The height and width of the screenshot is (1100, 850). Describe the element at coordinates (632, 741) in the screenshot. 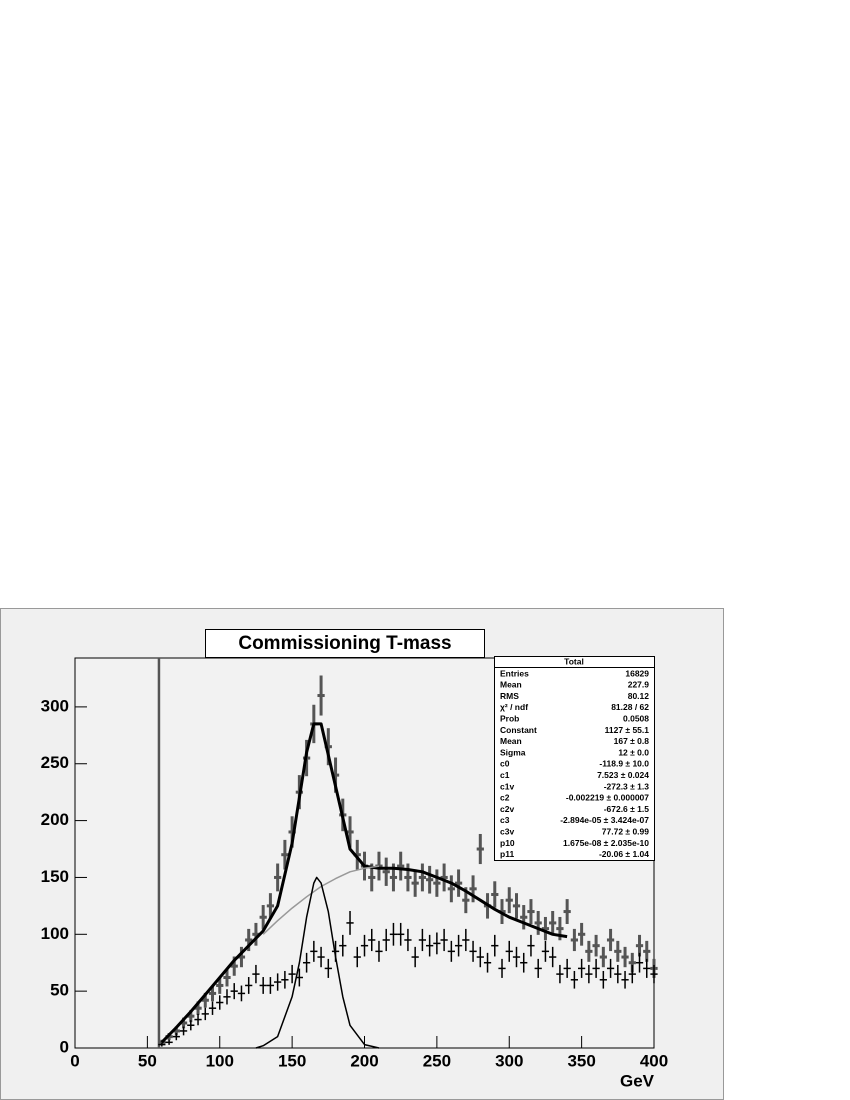

I see `stats-value: 167 ± 0.8` at that location.